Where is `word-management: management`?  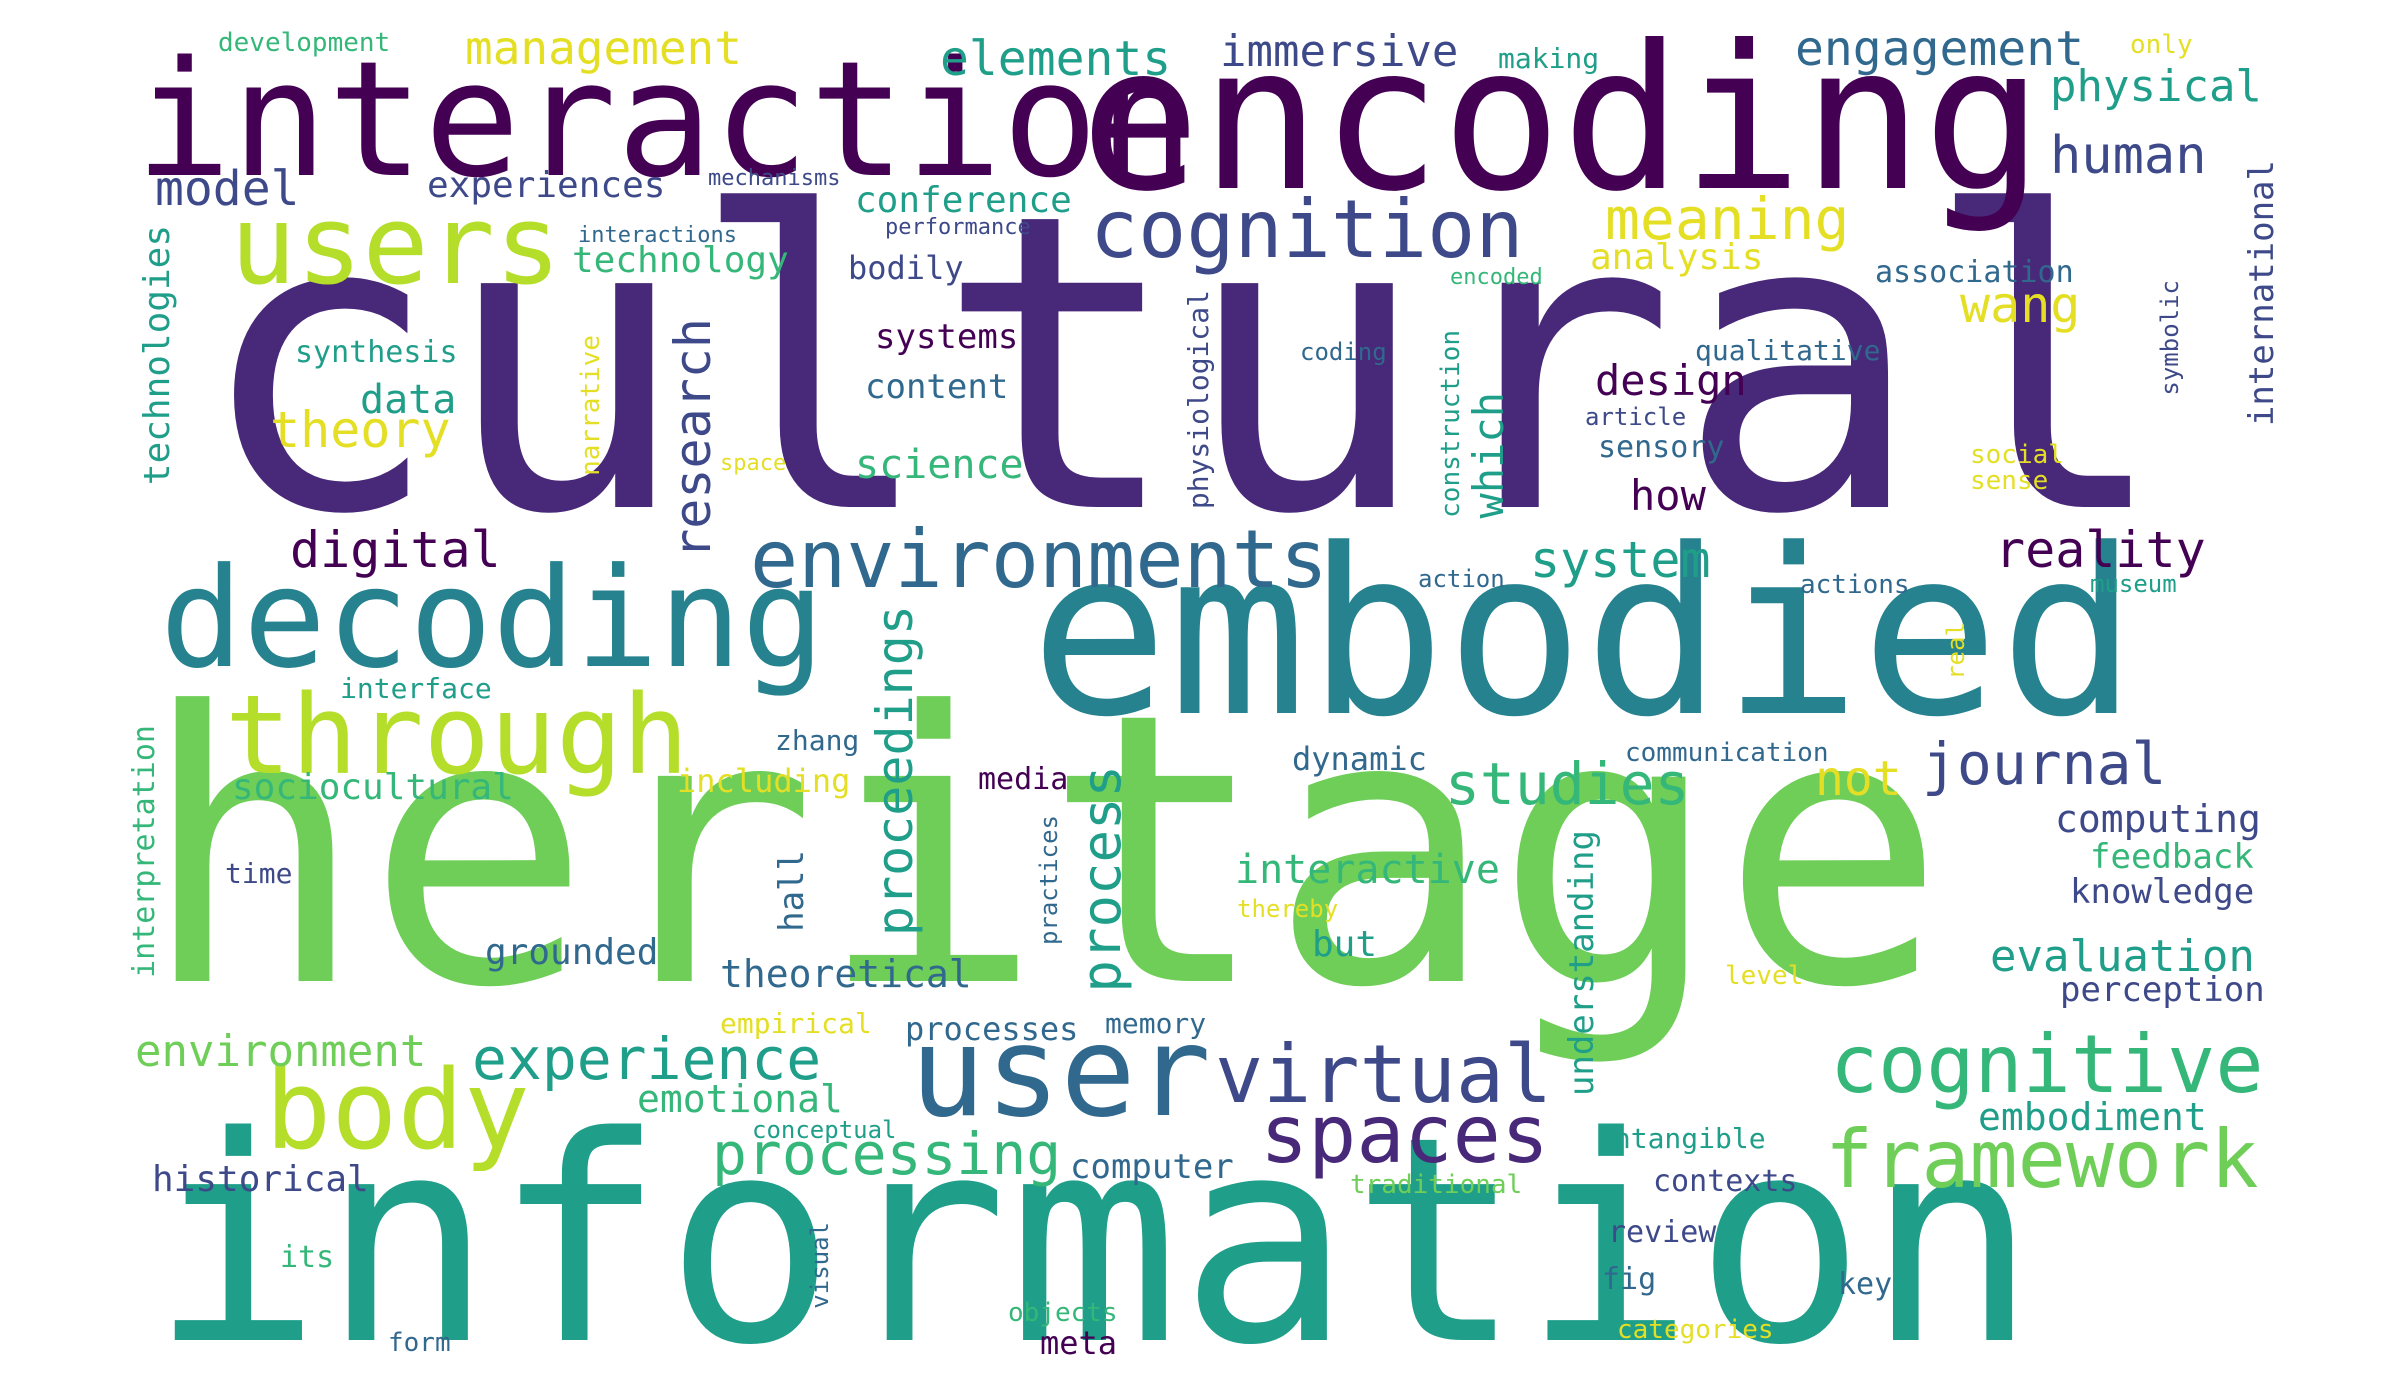
word-management: management is located at coordinates (603, 48).